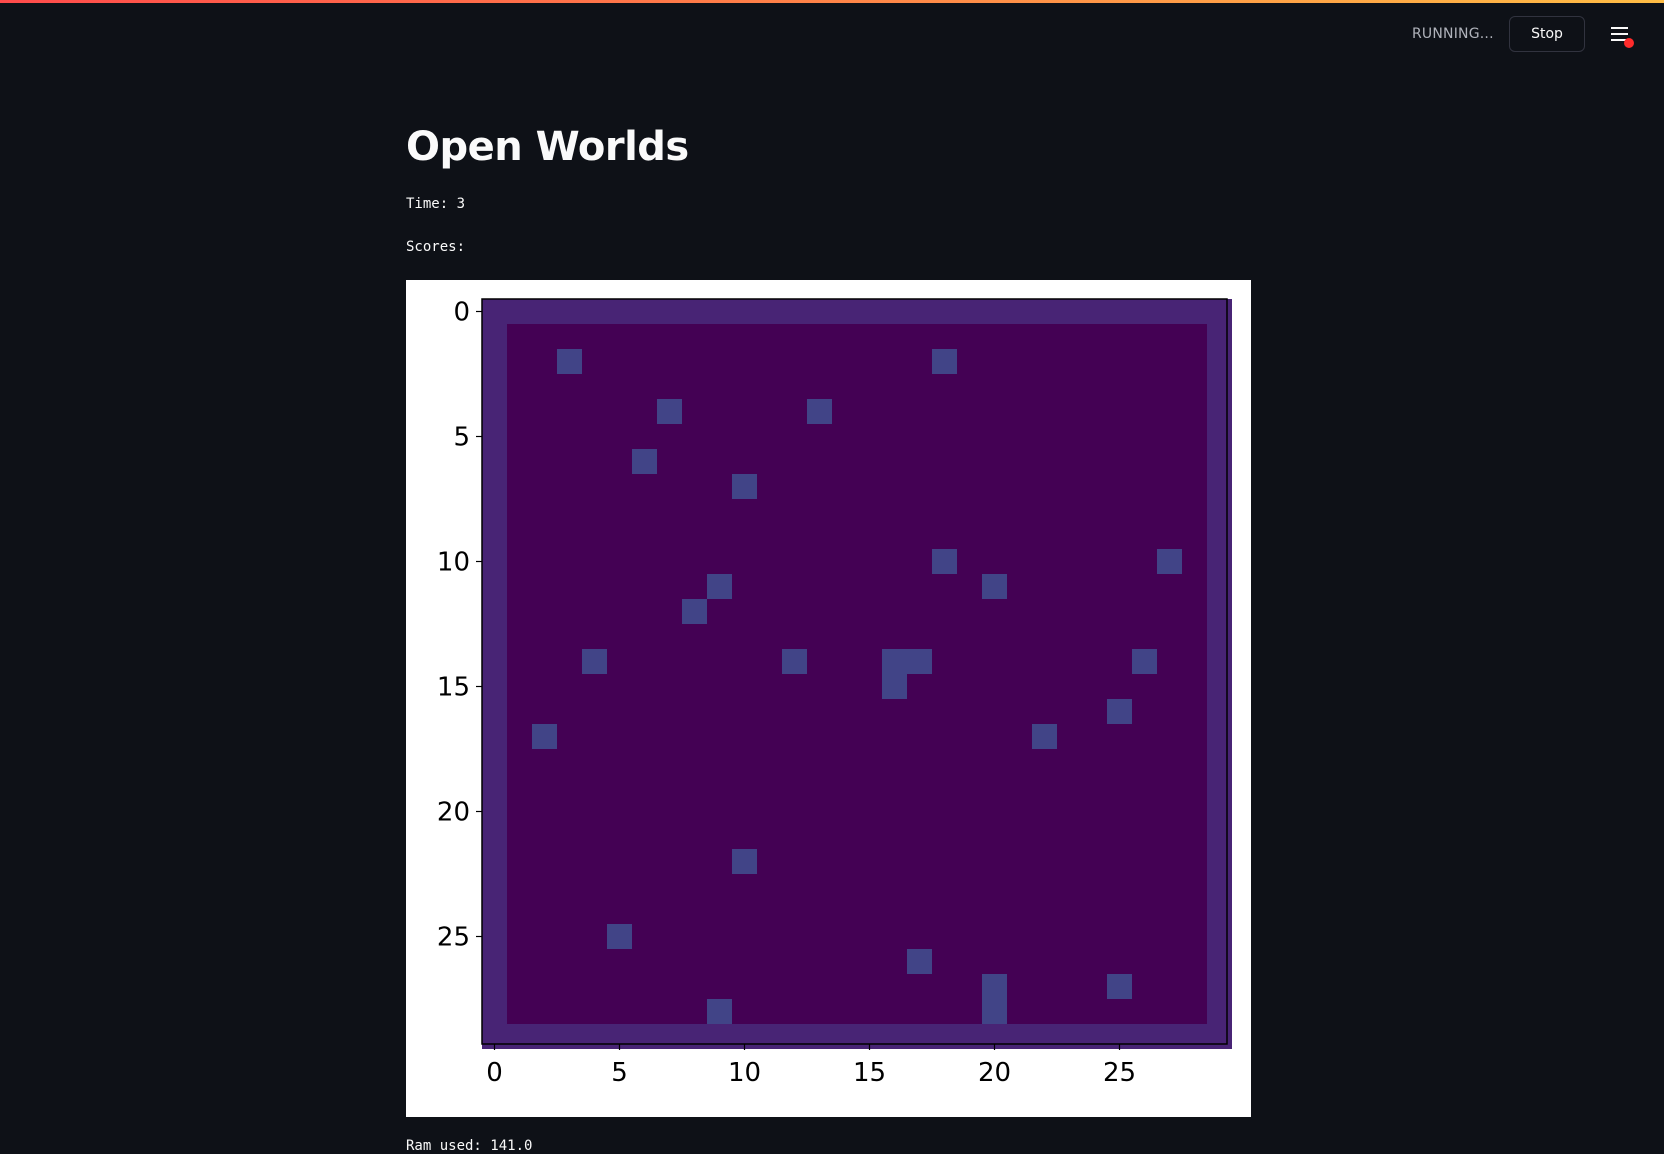 The image size is (1664, 1154). Describe the element at coordinates (453, 938) in the screenshot. I see `y-tick-label: 25` at that location.